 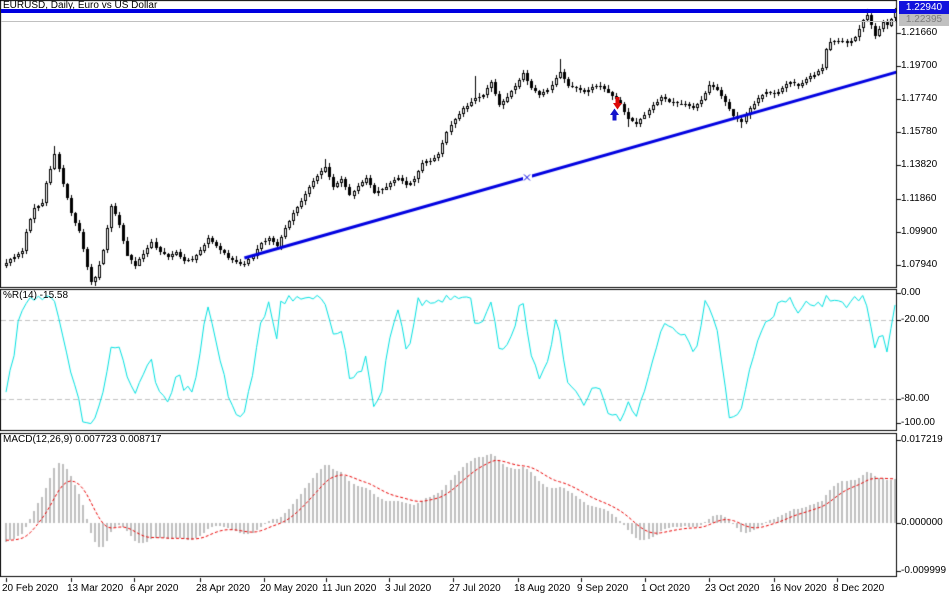 What do you see at coordinates (798, 588) in the screenshot?
I see `date-axis-label: 16 Nov 2020` at bounding box center [798, 588].